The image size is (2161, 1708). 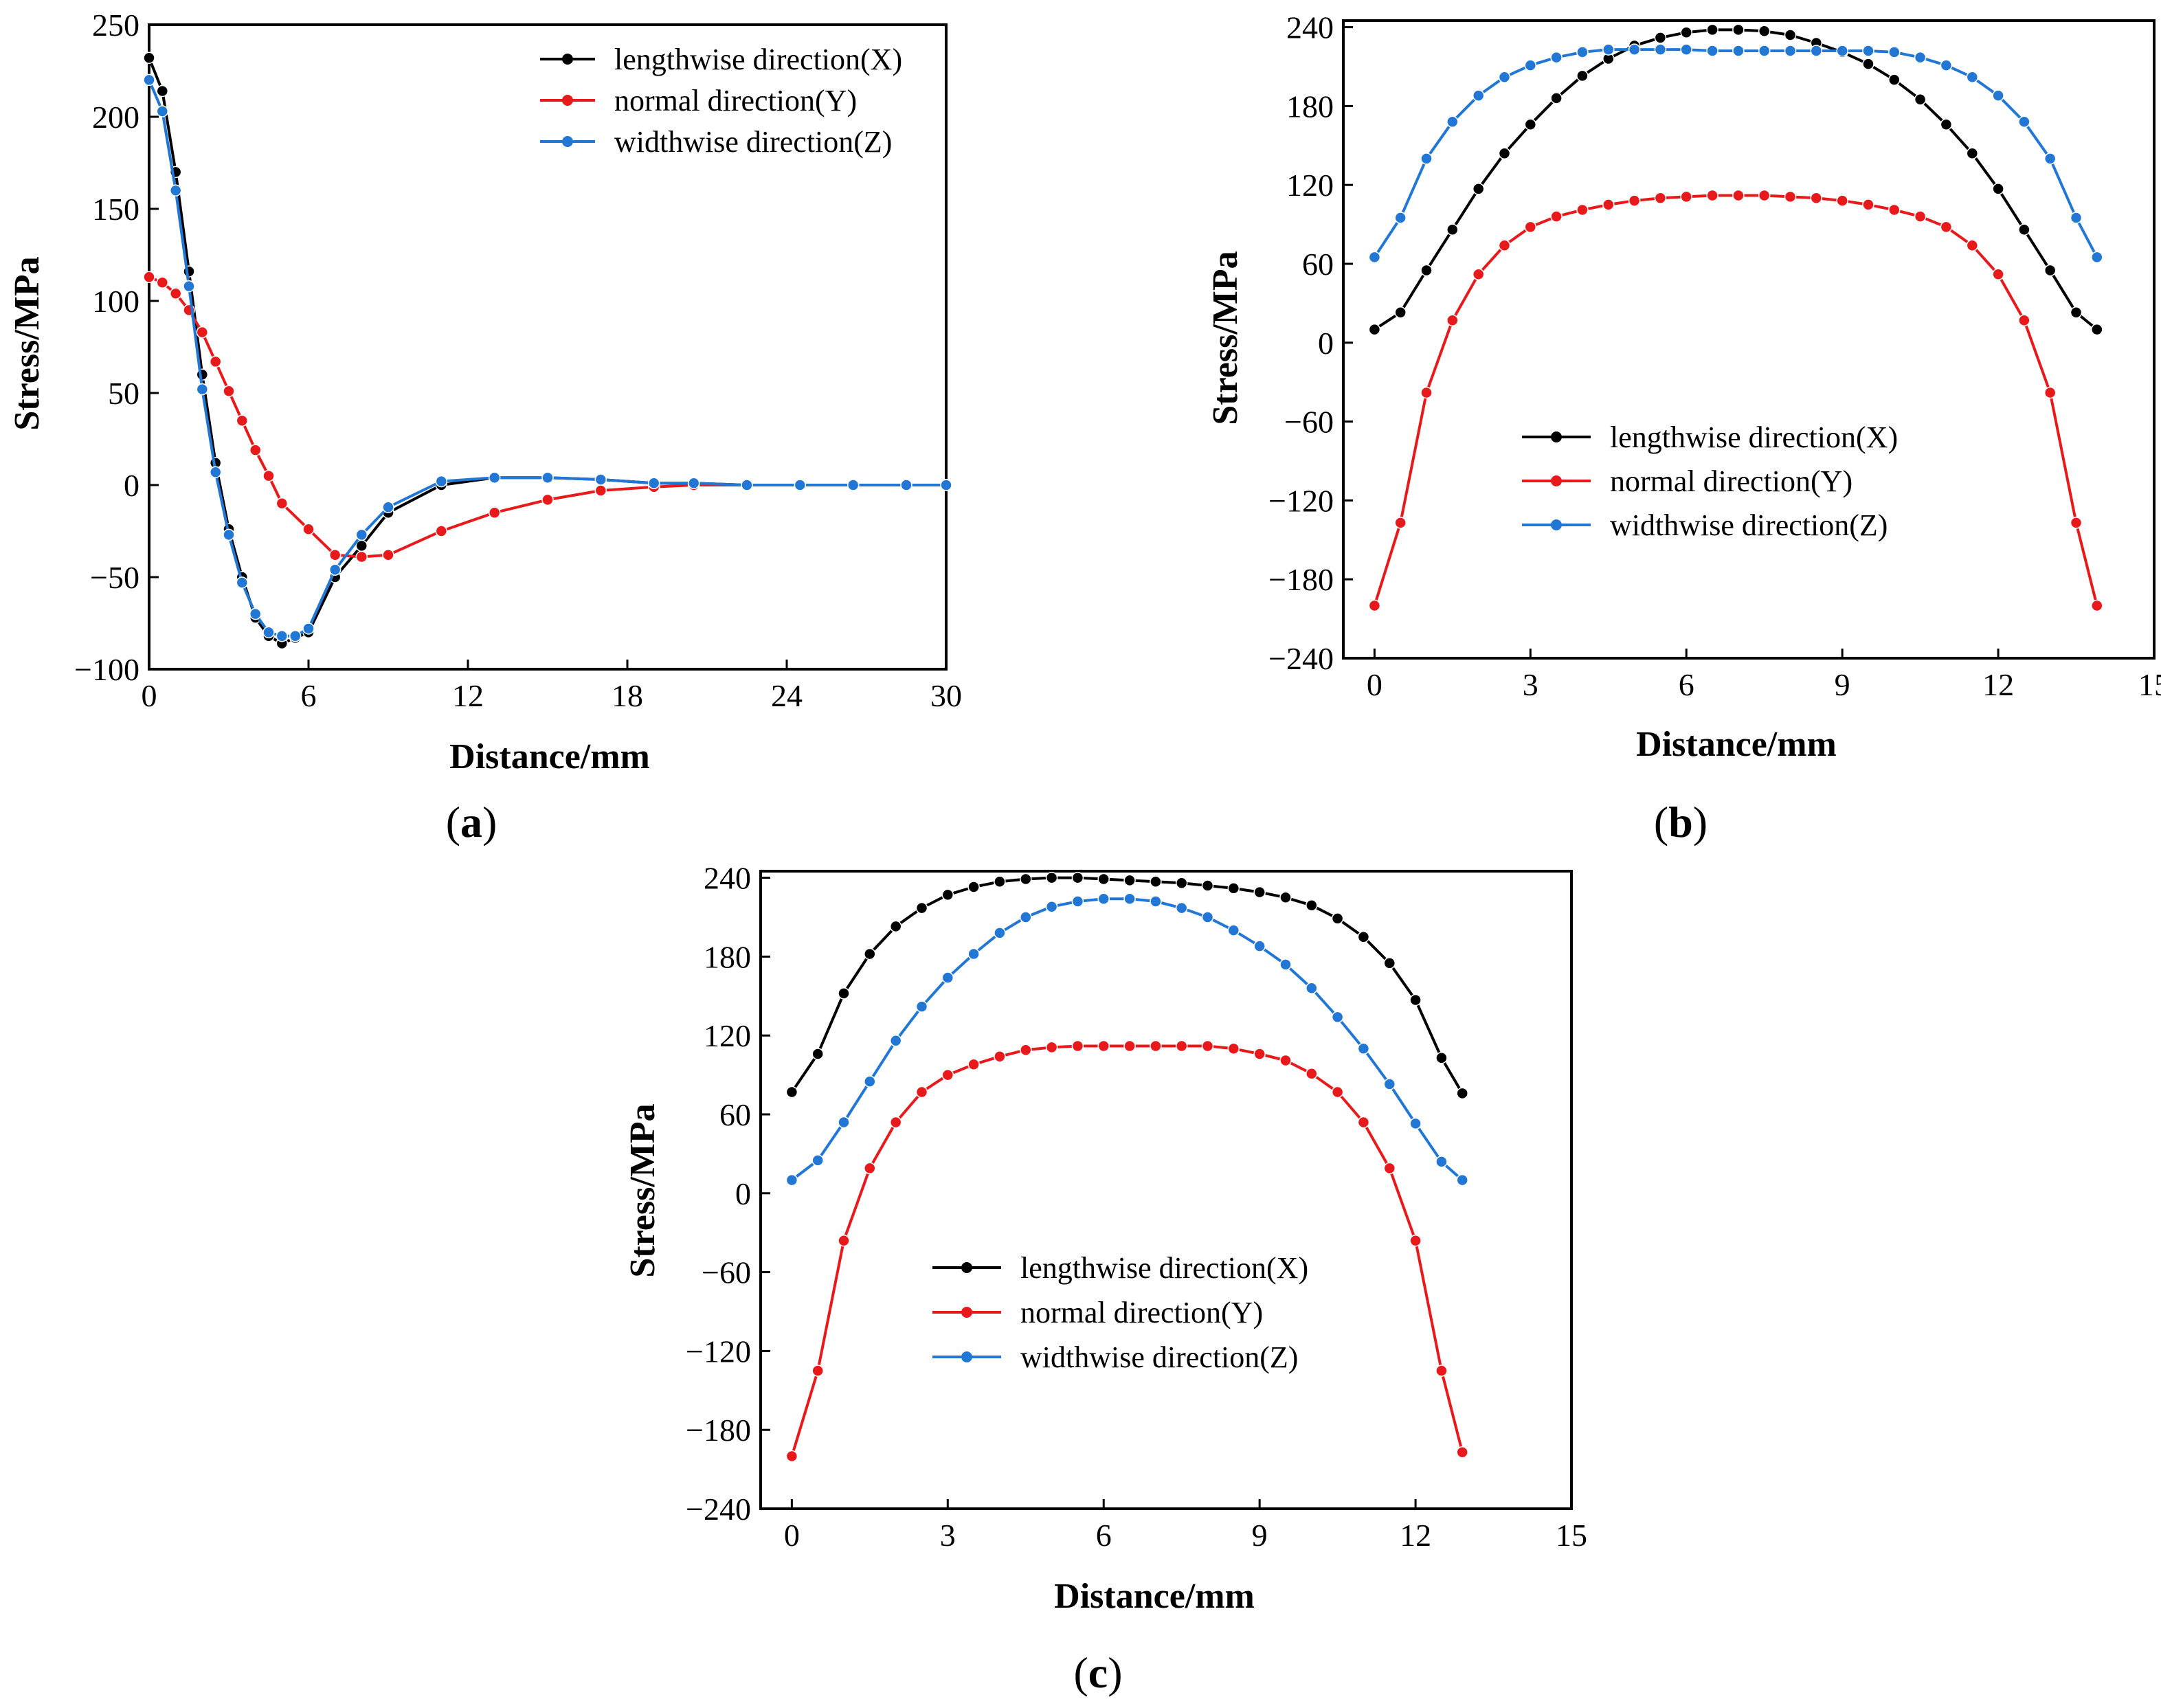 What do you see at coordinates (718, 1509) in the screenshot?
I see `panel-c-y-tick-label: −240` at bounding box center [718, 1509].